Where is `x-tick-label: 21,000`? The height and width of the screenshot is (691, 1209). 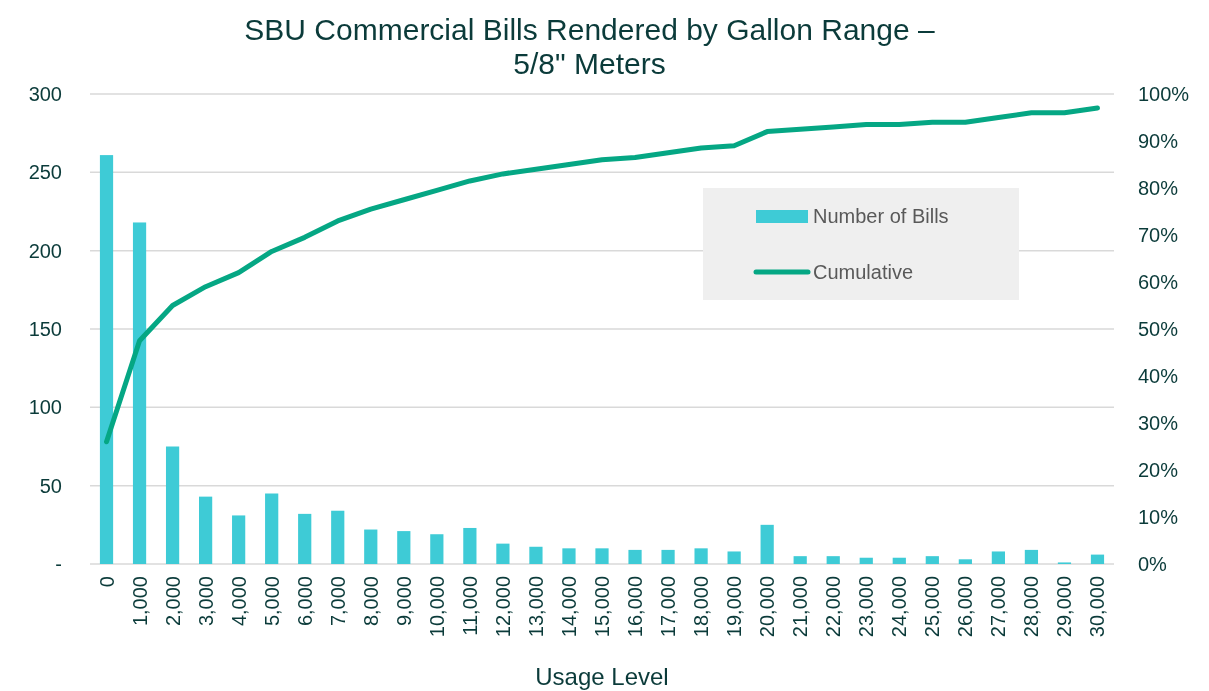
x-tick-label: 21,000 is located at coordinates (800, 607).